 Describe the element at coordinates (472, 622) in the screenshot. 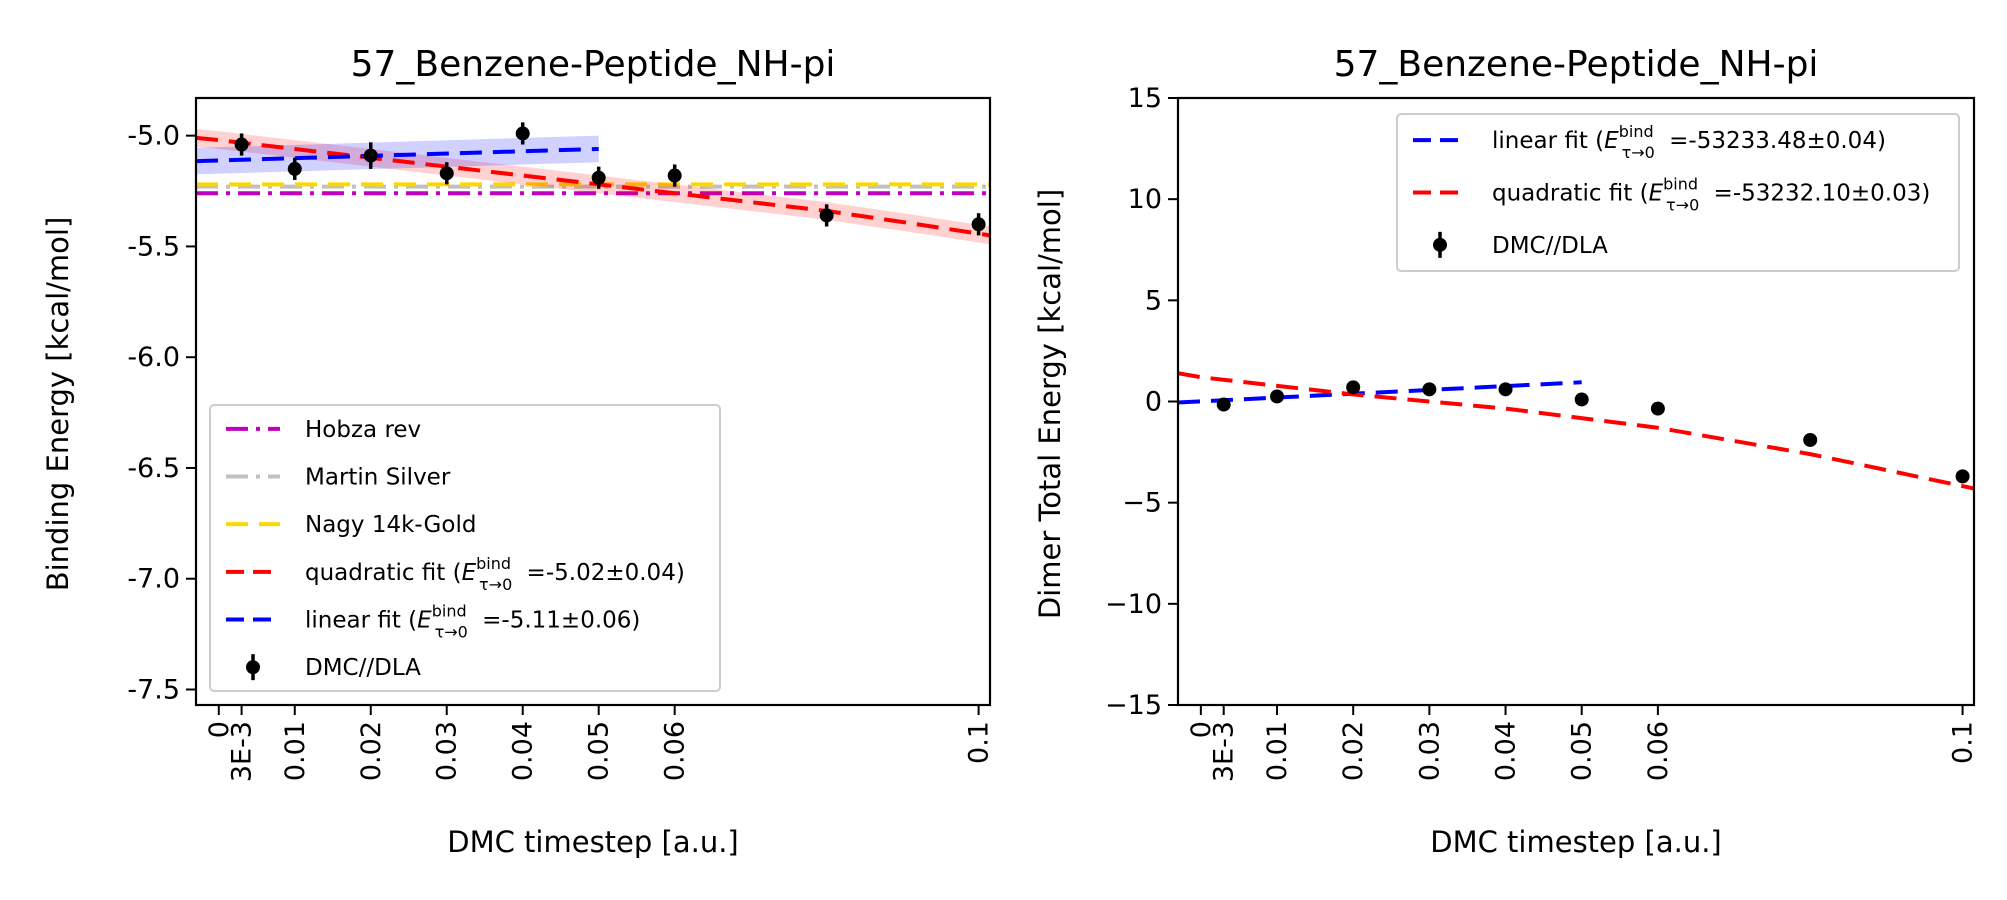

I see `legend-label: linear fit (Ebind τ→0 =-5.11±0.06)` at that location.